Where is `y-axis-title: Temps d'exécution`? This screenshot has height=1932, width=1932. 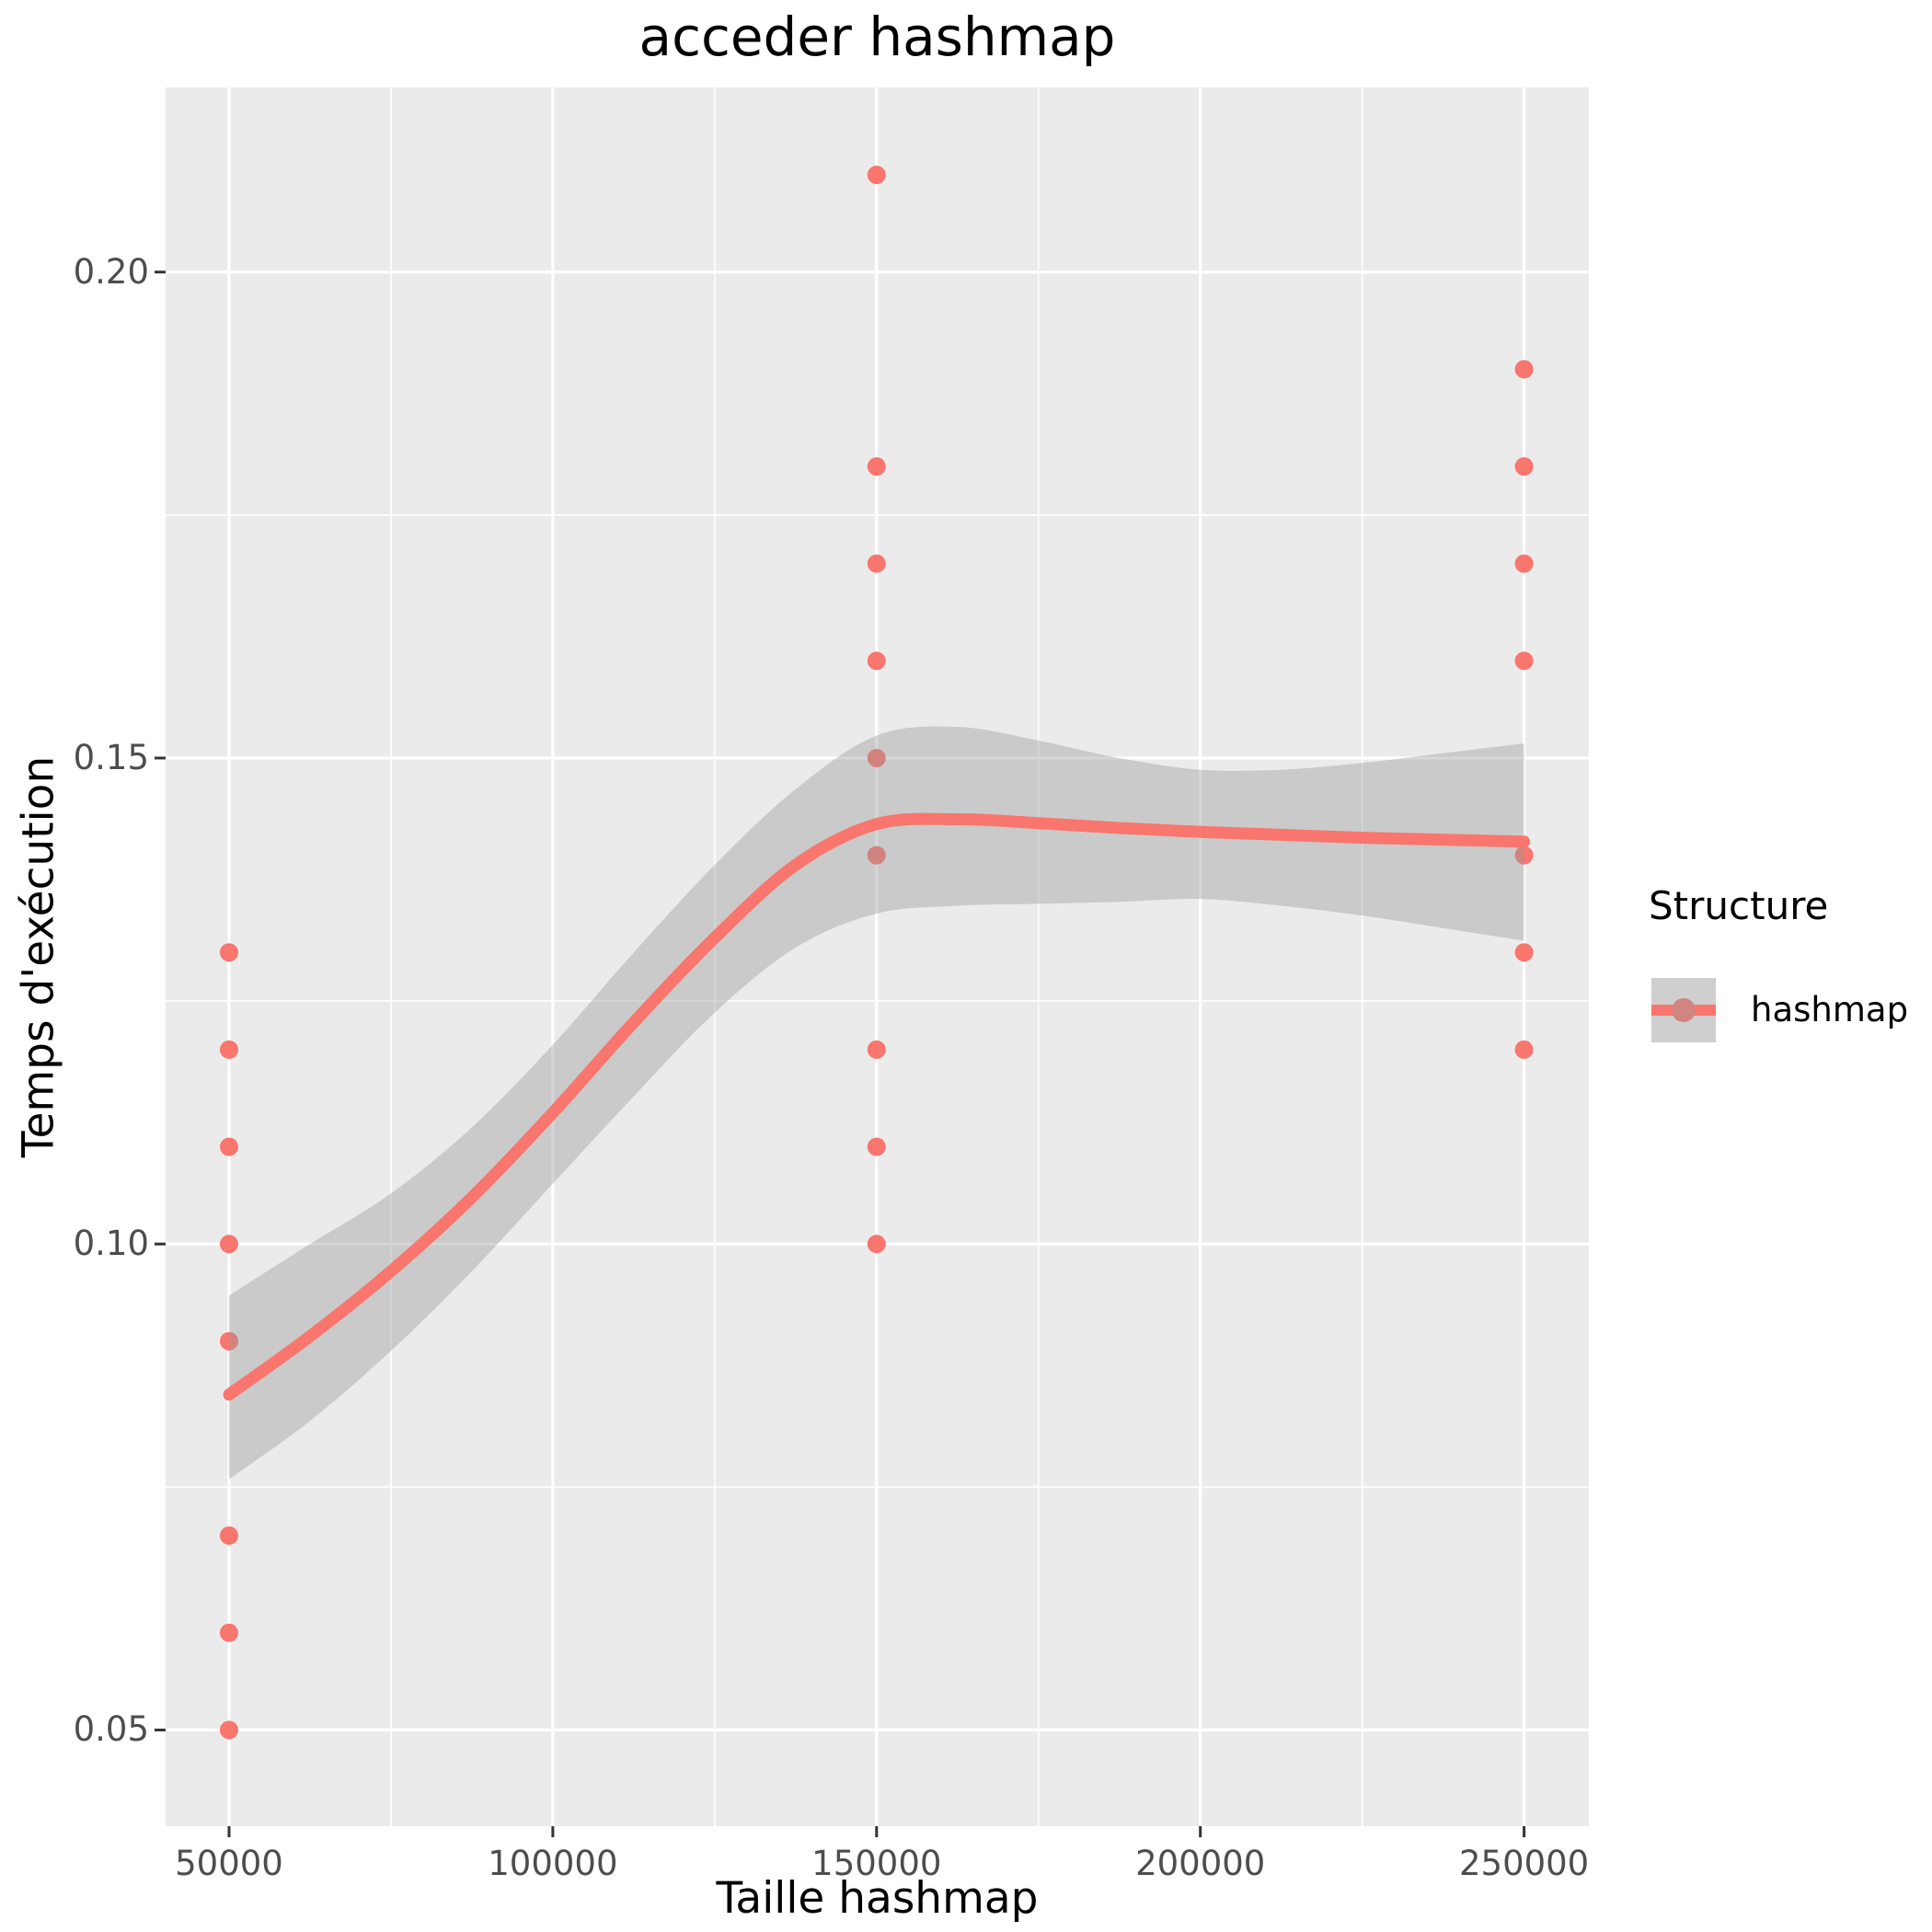
y-axis-title: Temps d'exécution is located at coordinates (38, 956).